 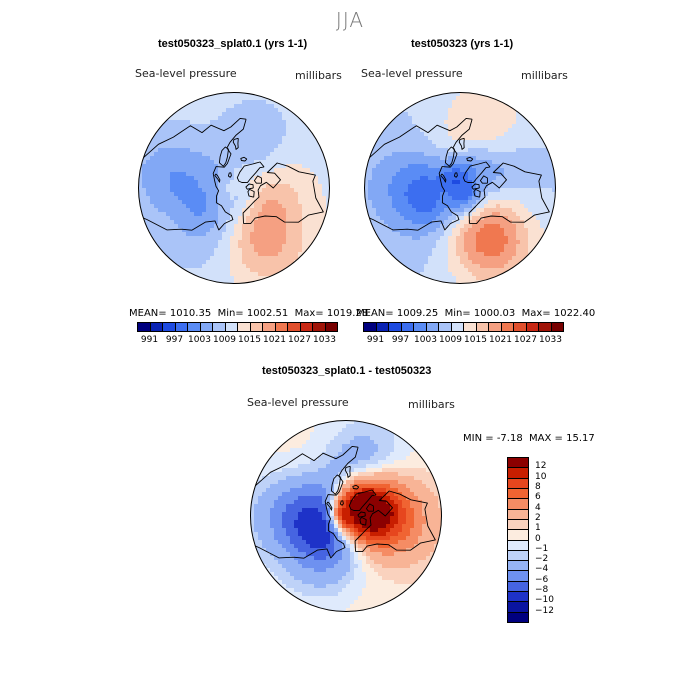 I want to click on colorbar-tick-label: 991, so click(x=149, y=340).